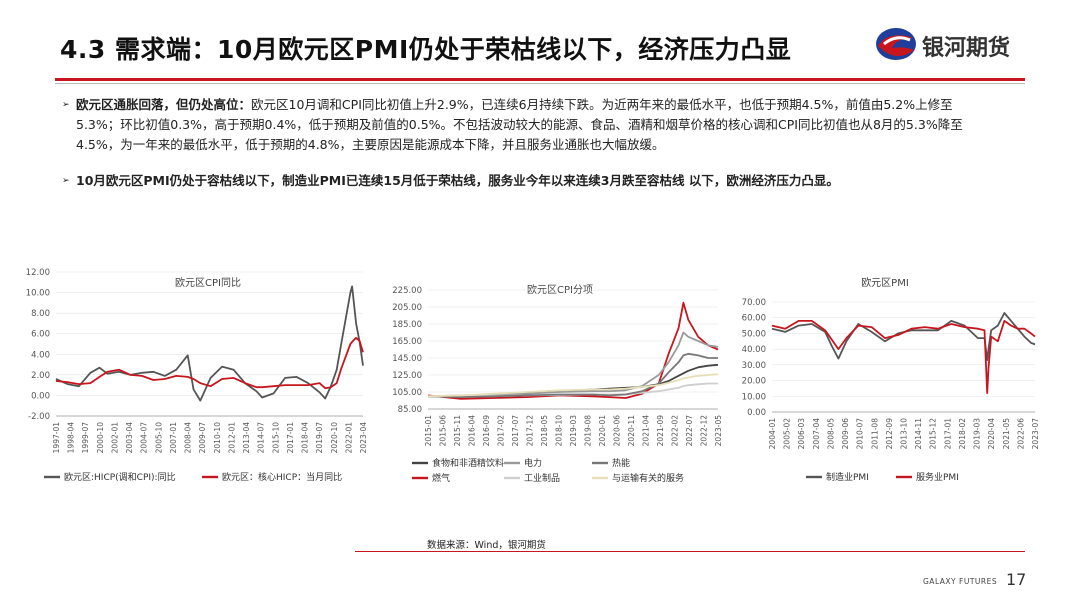 The width and height of the screenshot is (1080, 608). Describe the element at coordinates (845, 434) in the screenshot. I see `x-tick-label: 2009-06` at that location.